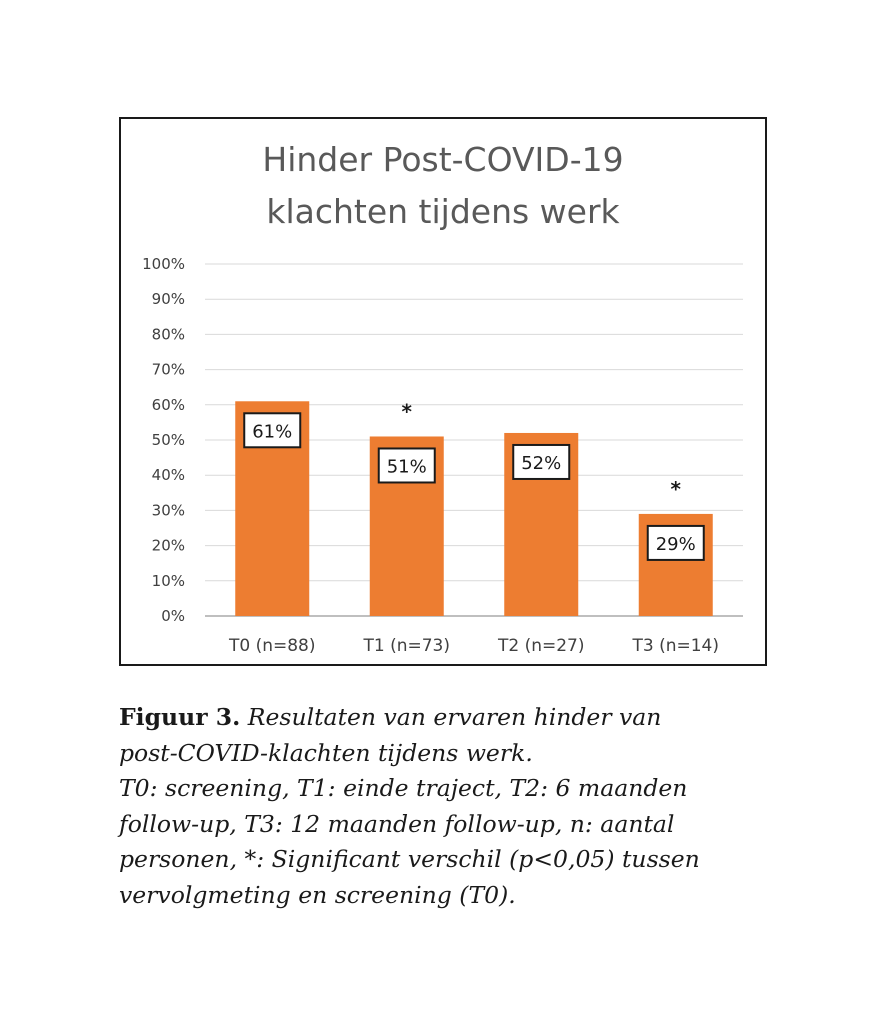  What do you see at coordinates (180, 717) in the screenshot?
I see `caption-label: Figuur 3.` at bounding box center [180, 717].